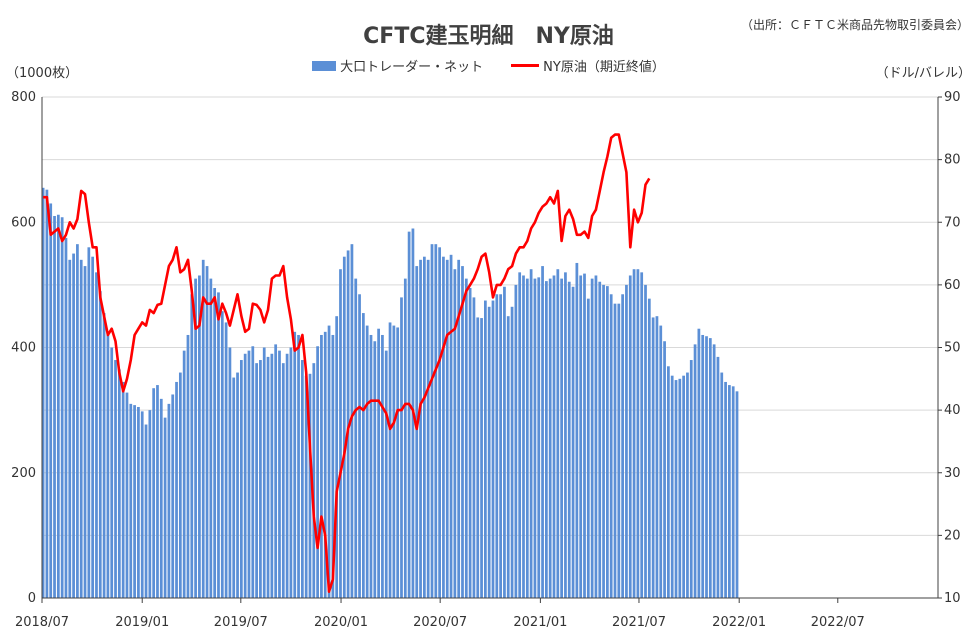 The width and height of the screenshot is (977, 638). I want to click on x-tick-label: 2019/07, so click(241, 622).